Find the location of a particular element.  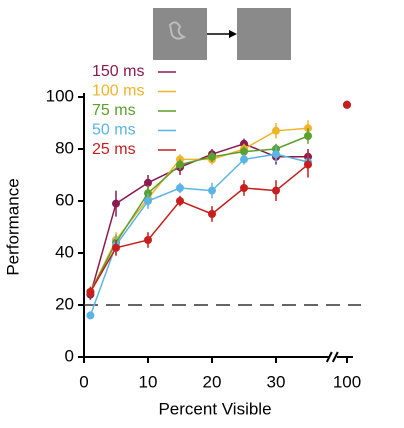

y-tick-label: 0 is located at coordinates (69, 355).